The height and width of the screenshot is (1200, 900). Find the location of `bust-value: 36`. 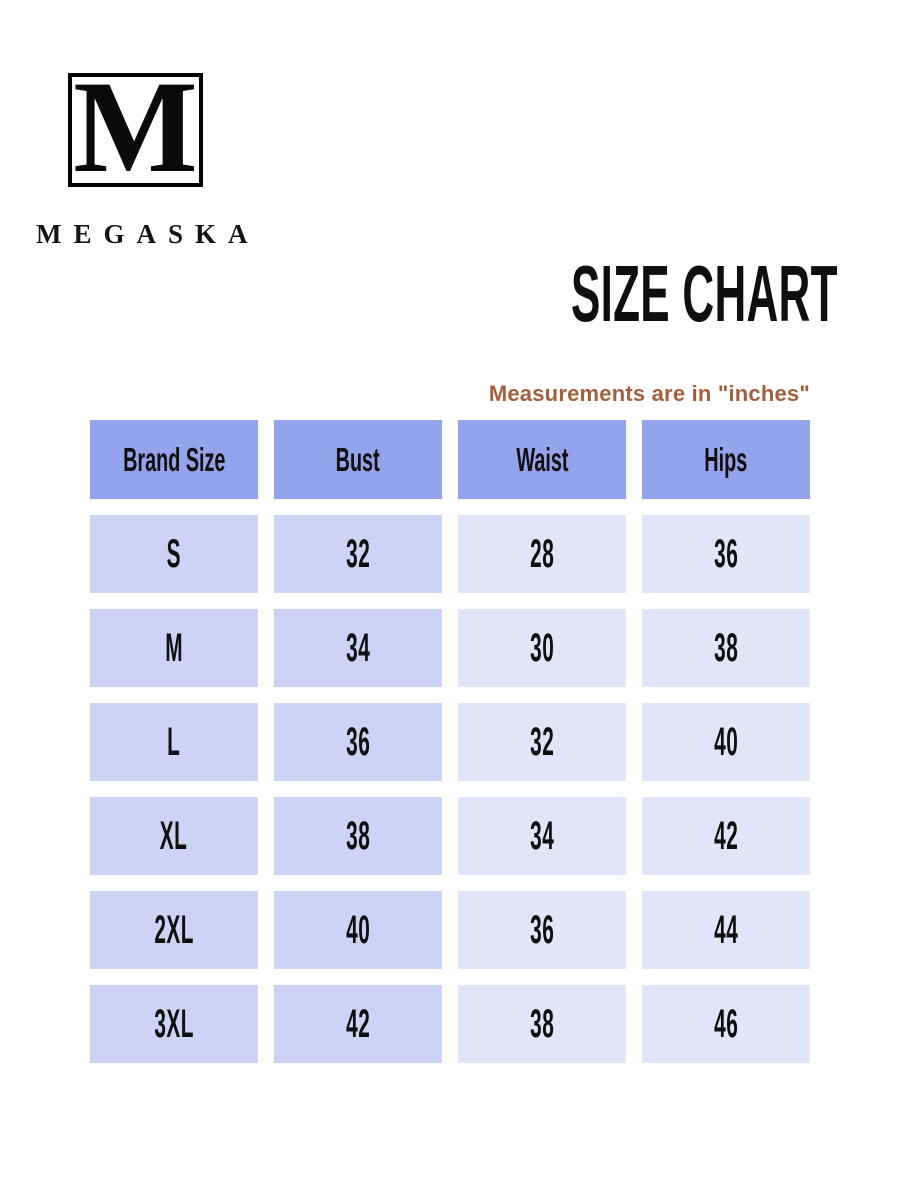

bust-value: 36 is located at coordinates (358, 741).